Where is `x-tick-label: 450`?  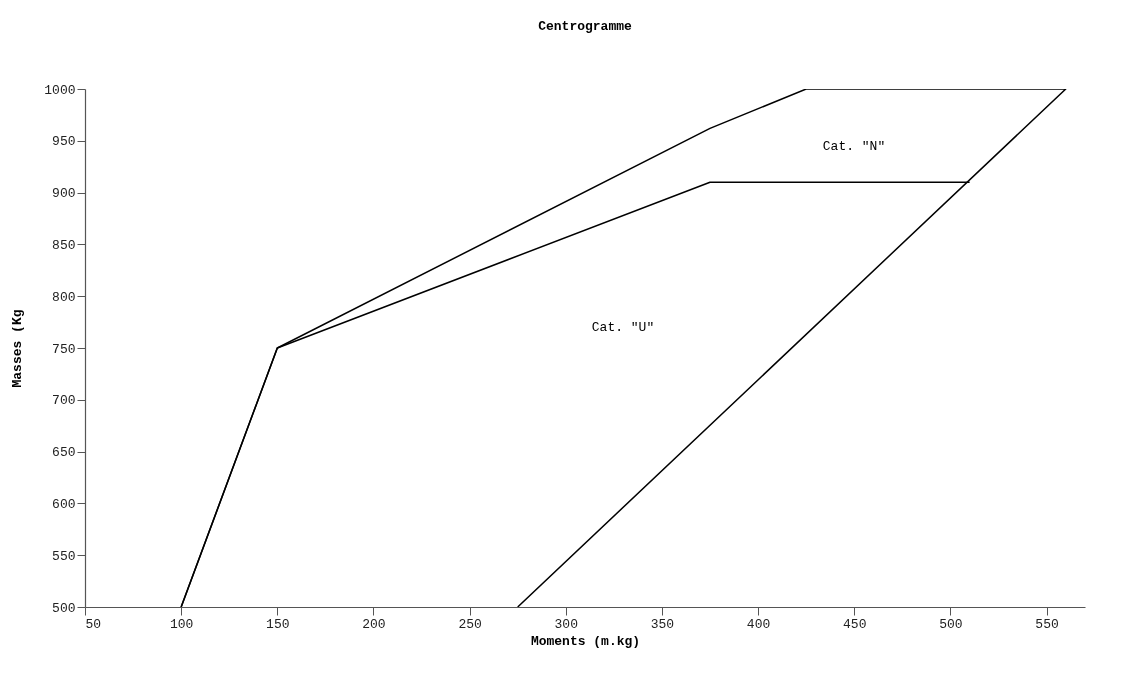
x-tick-label: 450 is located at coordinates (855, 624).